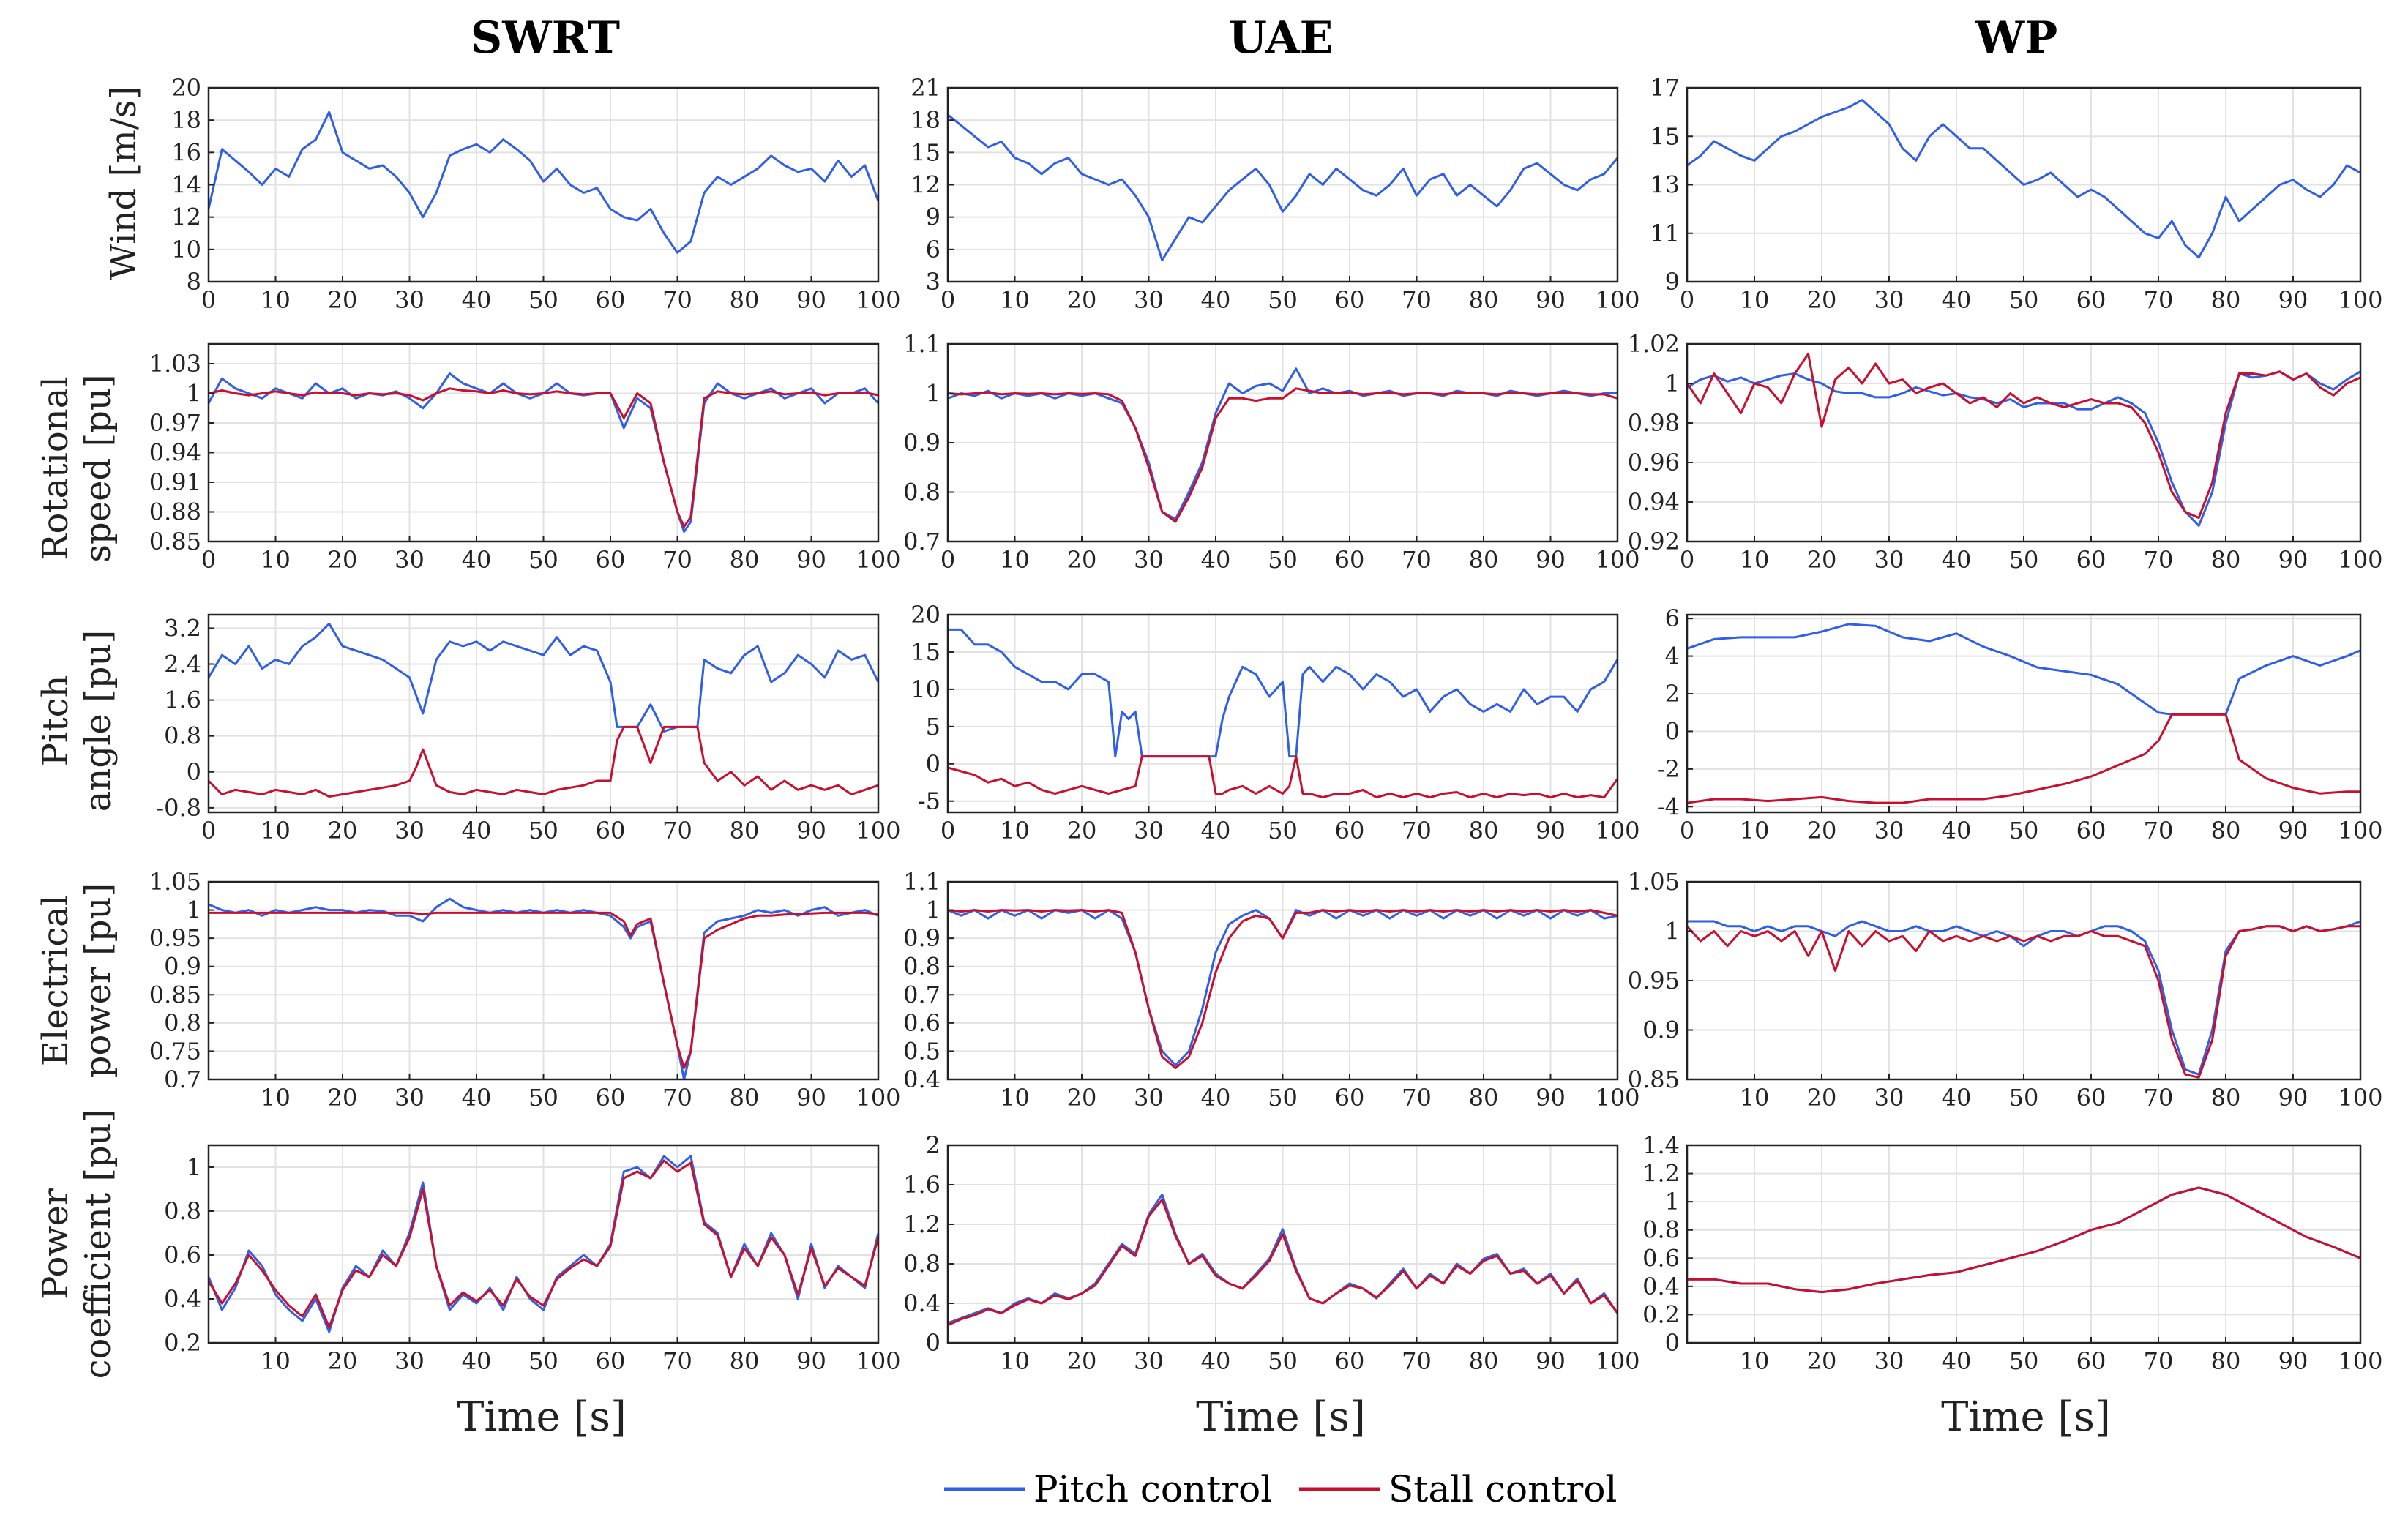 This screenshot has width=2408, height=1517. I want to click on y-tick-label: 0.94, so click(175, 453).